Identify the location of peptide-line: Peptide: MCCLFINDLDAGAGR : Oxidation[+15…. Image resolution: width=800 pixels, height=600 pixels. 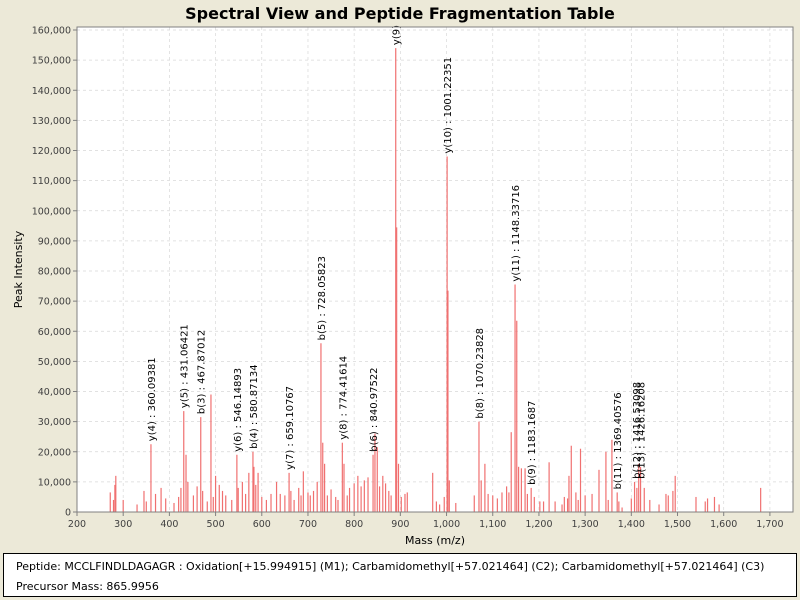
(390, 566).